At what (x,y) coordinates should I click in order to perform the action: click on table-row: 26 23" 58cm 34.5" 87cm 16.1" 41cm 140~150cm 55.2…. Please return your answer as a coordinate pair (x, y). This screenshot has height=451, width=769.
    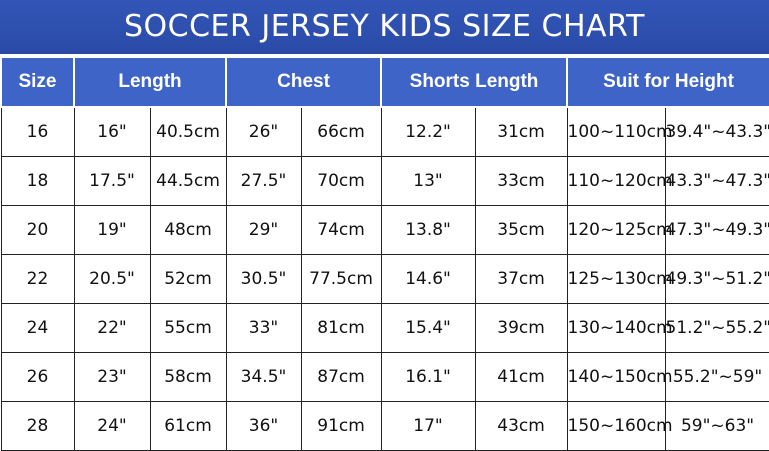
    Looking at the image, I should click on (384, 377).